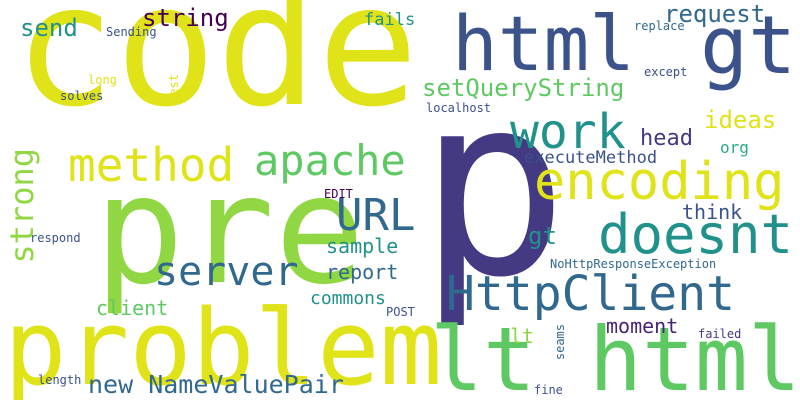  What do you see at coordinates (174, 88) in the screenshot?
I see `word-test: test` at bounding box center [174, 88].